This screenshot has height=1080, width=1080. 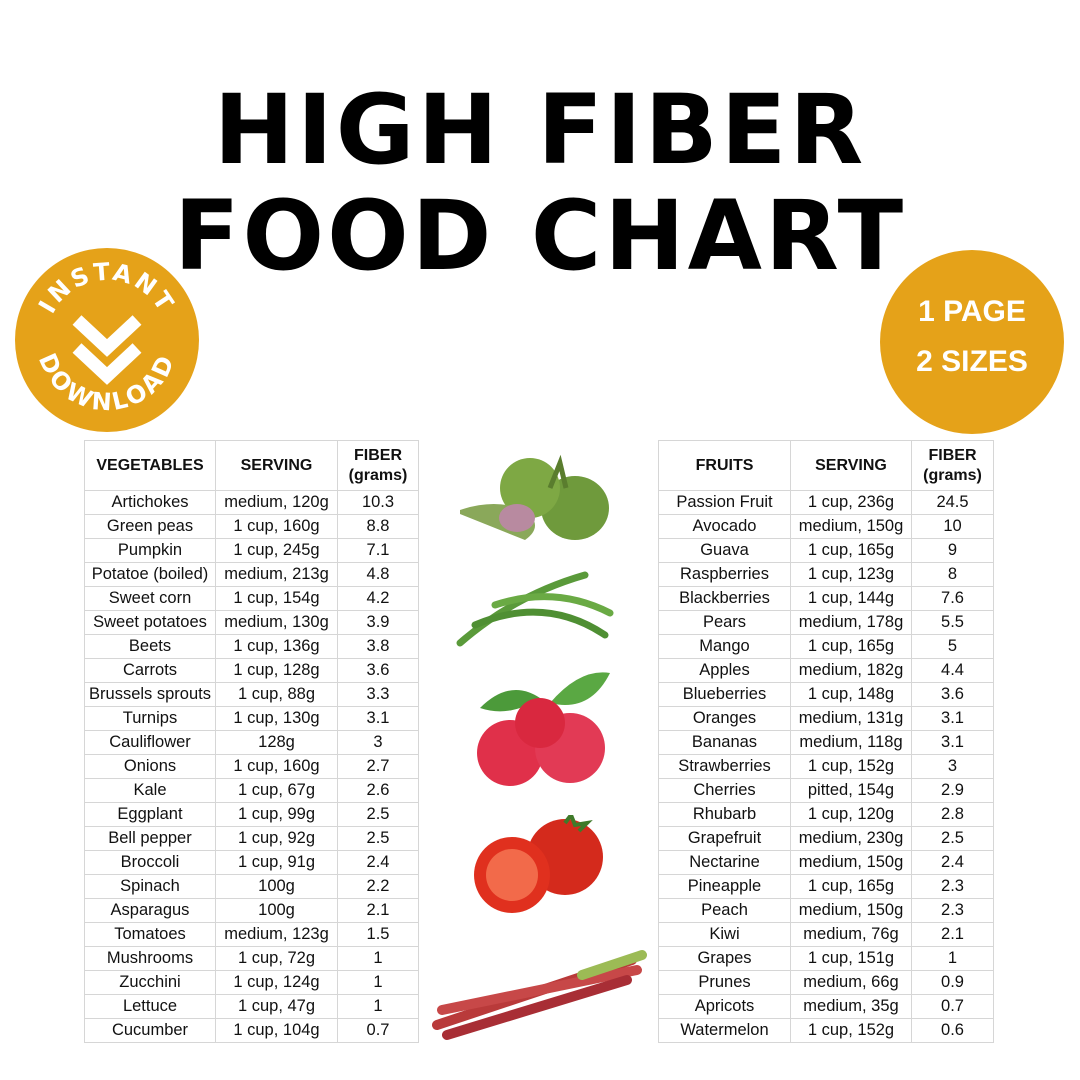 What do you see at coordinates (952, 982) in the screenshot?
I see `fiber-cell: 0.9` at bounding box center [952, 982].